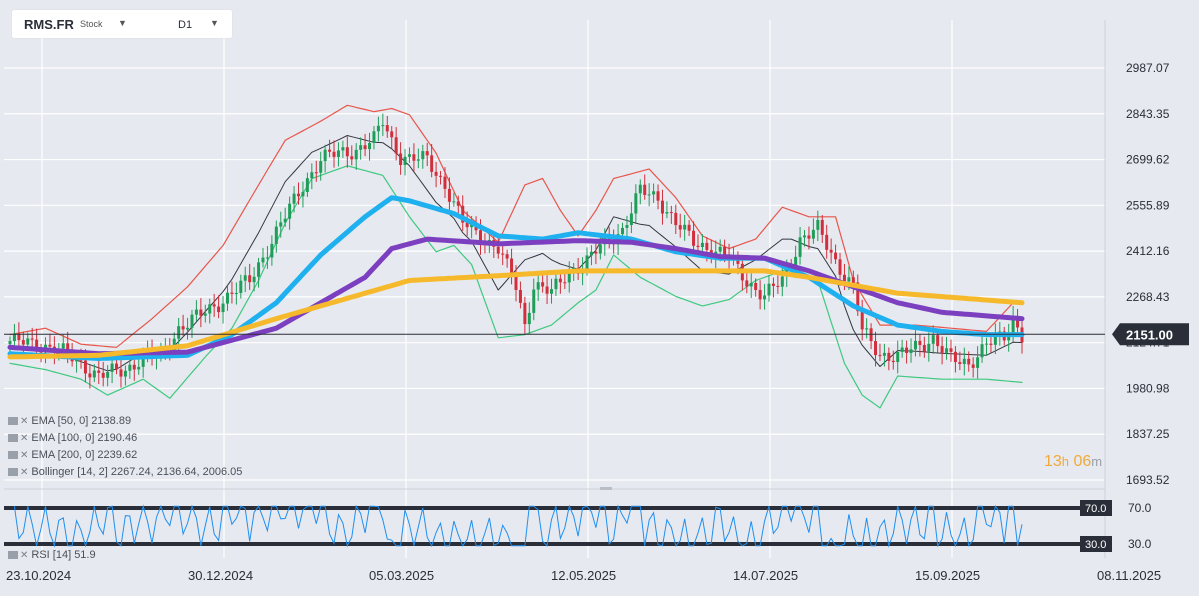  I want to click on legend-ema-50: ✕ EMA [50, 0] 2138.89, so click(69, 421).